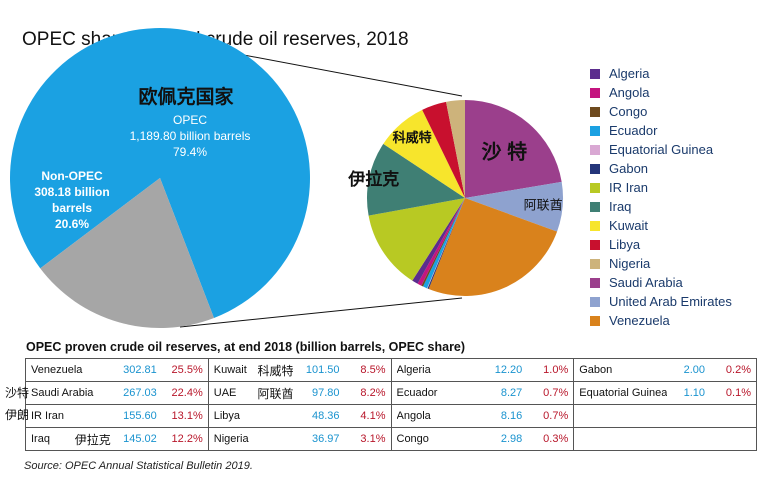 This screenshot has width=776, height=502. I want to click on non-opec-label-1: 308.18 billion, so click(71, 192).